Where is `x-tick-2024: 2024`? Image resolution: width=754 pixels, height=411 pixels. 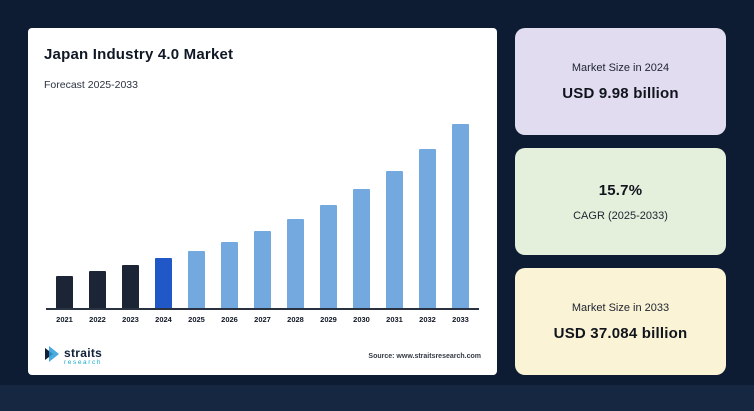 x-tick-2024: 2024 is located at coordinates (163, 319).